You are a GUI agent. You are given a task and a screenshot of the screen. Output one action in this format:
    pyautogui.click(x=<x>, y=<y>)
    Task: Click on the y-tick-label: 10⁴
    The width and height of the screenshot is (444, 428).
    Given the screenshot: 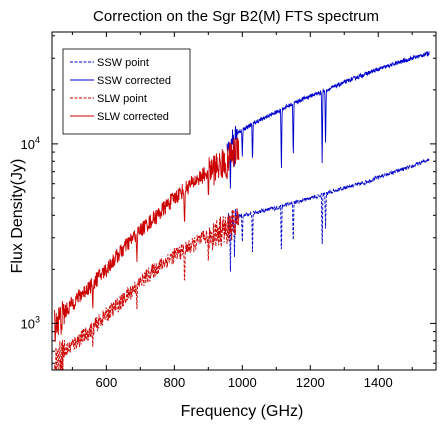 What is the action you would take?
    pyautogui.click(x=30, y=143)
    